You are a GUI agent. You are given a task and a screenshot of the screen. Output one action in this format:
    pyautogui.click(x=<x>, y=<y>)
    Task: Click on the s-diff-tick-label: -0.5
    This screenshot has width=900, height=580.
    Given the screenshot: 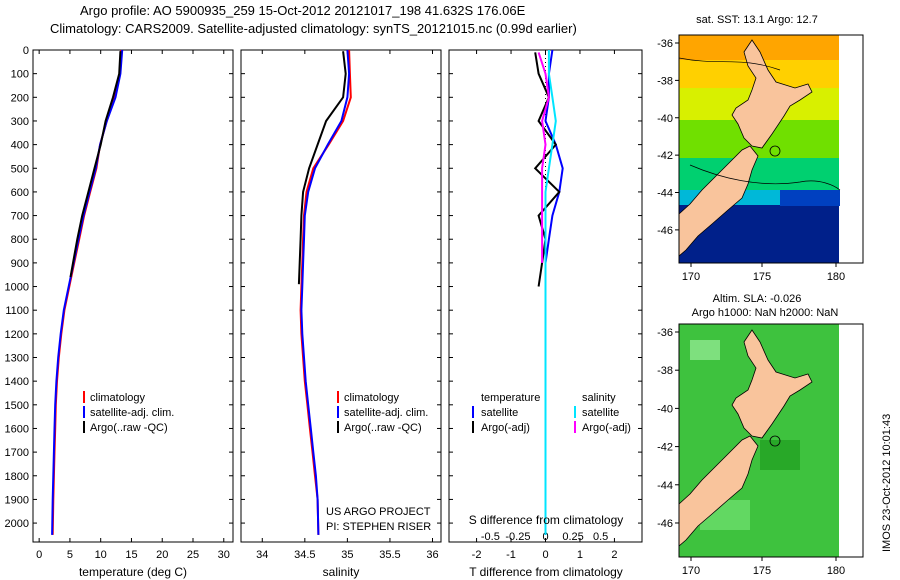 What is the action you would take?
    pyautogui.click(x=490, y=537)
    